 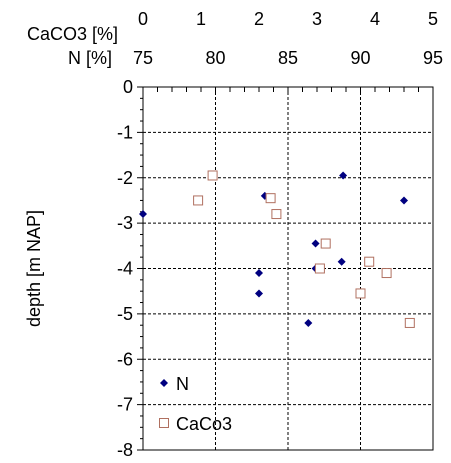 What do you see at coordinates (288, 58) in the screenshot?
I see `n-tick-label: 85` at bounding box center [288, 58].